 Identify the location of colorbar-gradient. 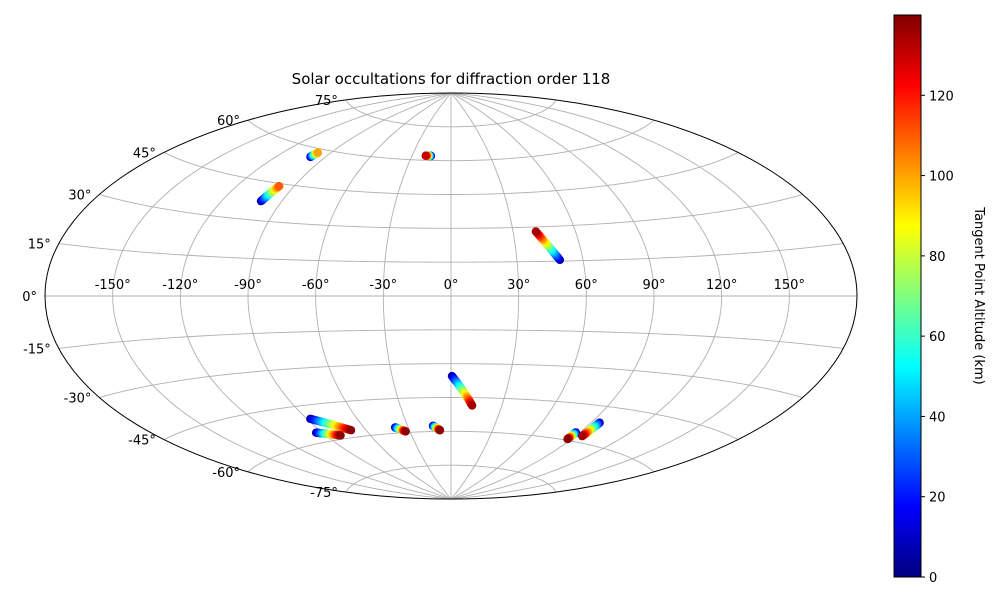
(907, 296).